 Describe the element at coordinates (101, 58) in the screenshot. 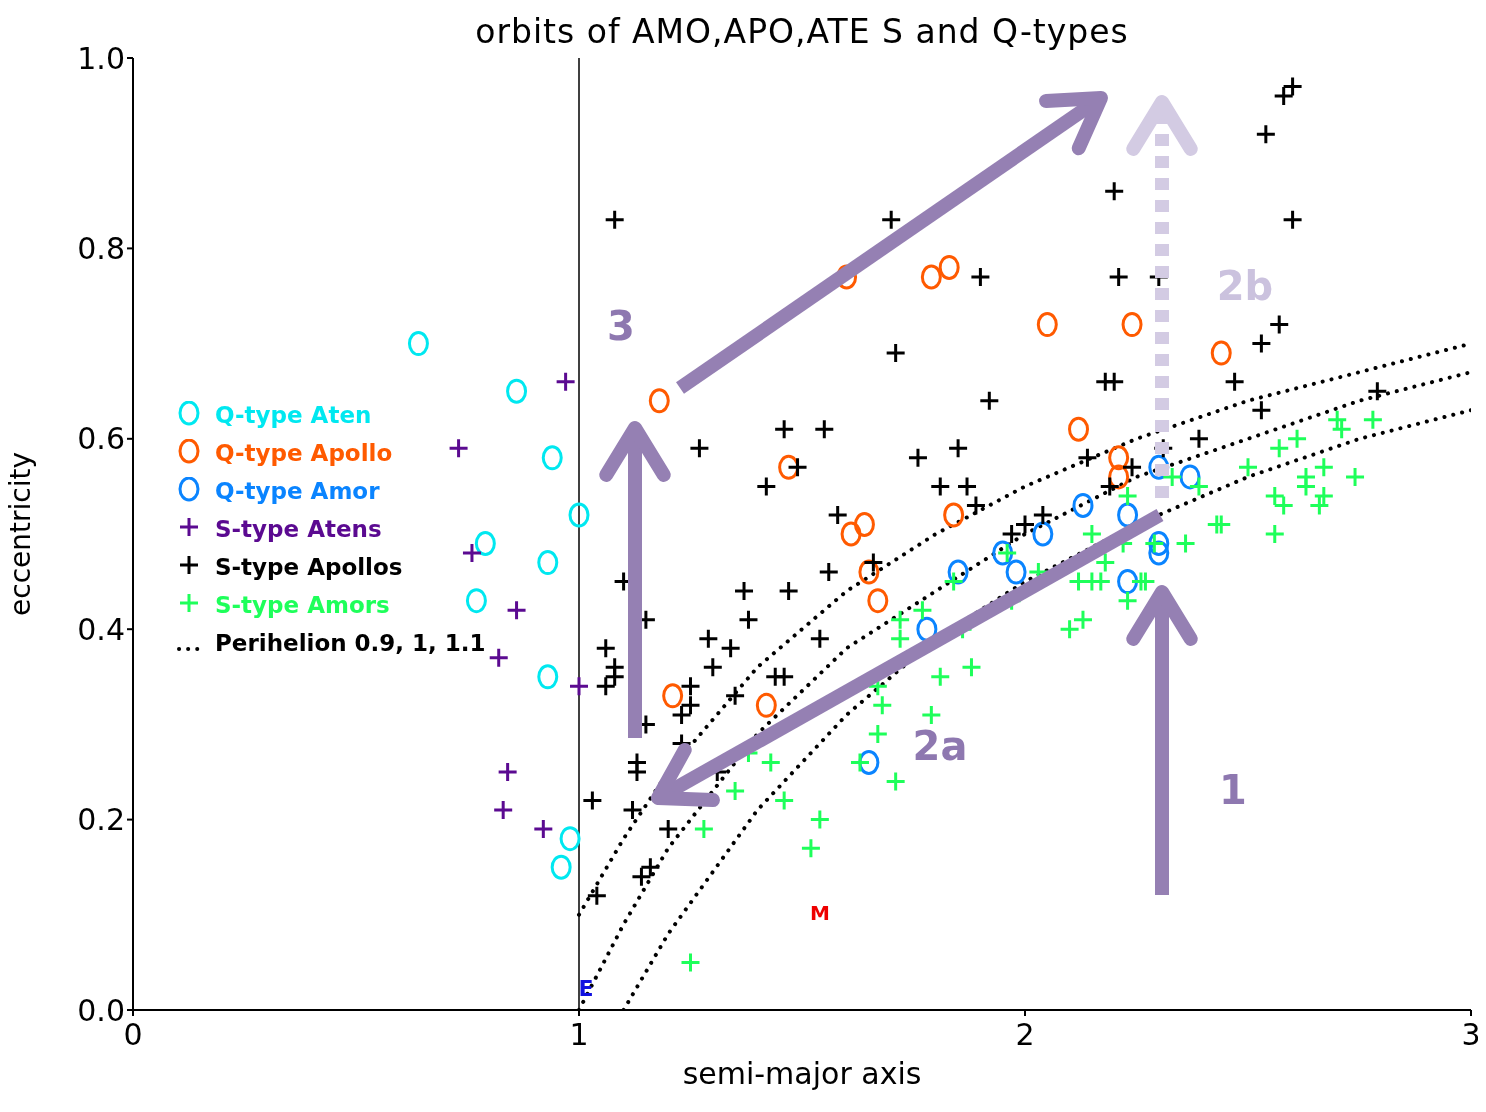

I see `y-tick-label: 1.0` at that location.